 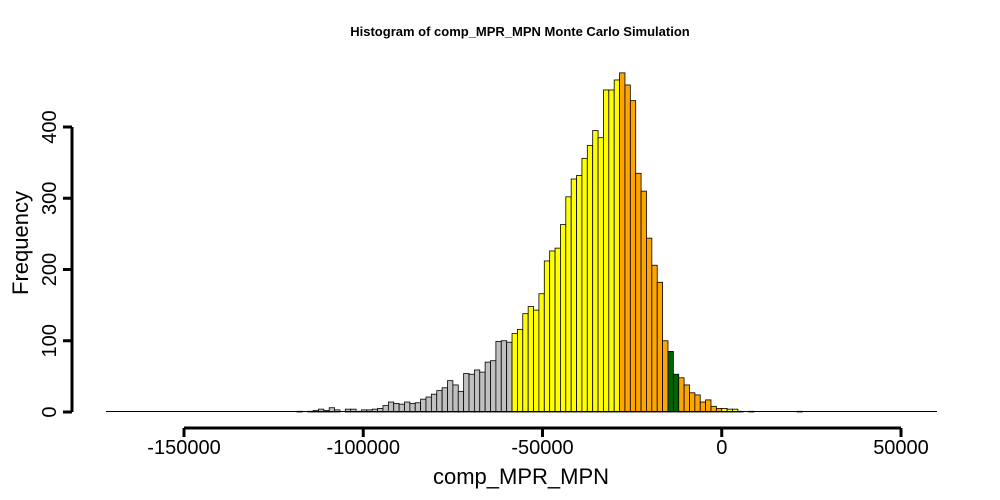 I want to click on x-axis: -150000 -100000 -50000 0 50000, so click(x=538, y=442).